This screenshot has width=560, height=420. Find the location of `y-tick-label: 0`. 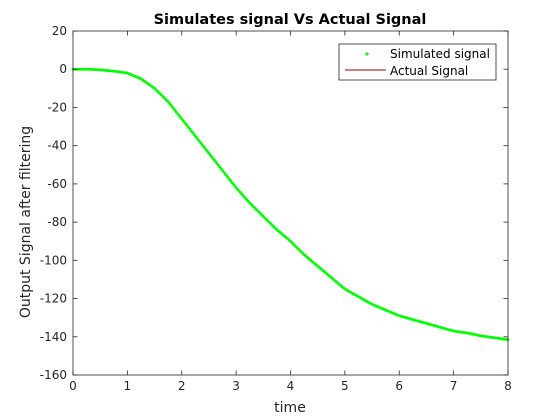

y-tick-label: 0 is located at coordinates (63, 69).